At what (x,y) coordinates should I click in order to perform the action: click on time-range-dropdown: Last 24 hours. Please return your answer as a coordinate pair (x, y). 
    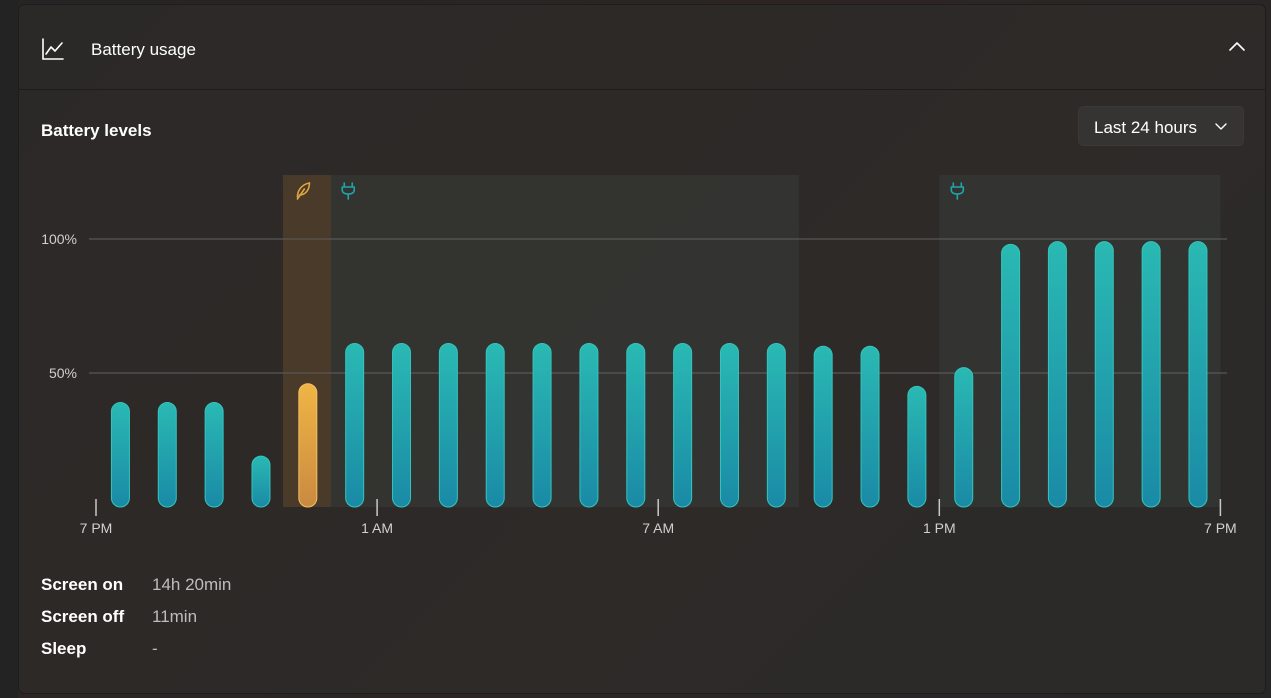
    Looking at the image, I should click on (1161, 126).